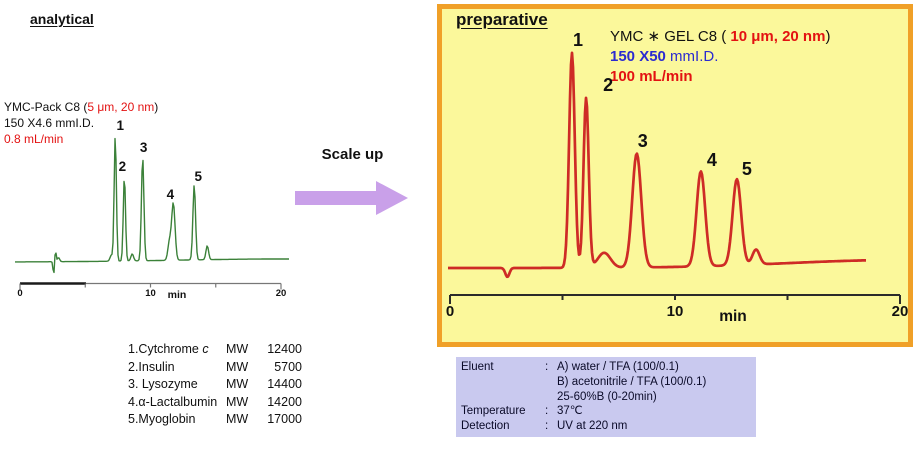 Image resolution: width=922 pixels, height=449 pixels. Describe the element at coordinates (49, 123) in the screenshot. I see `analytical-column-dimensions: 150 X4.6 mmI.D.` at that location.